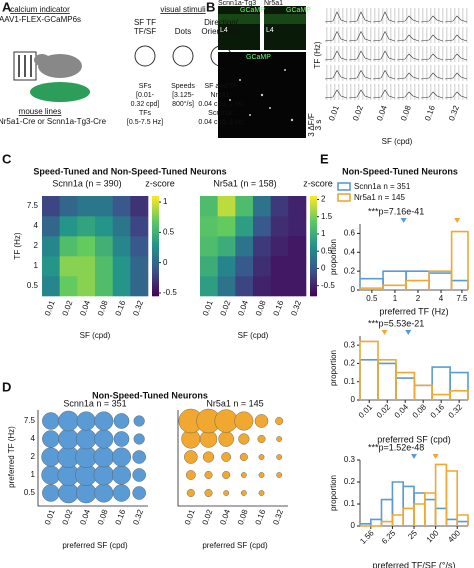 Image resolution: width=474 pixels, height=568 pixels. Describe the element at coordinates (350, 270) in the screenshot. I see `y-tick-label: 0.2` at that location.